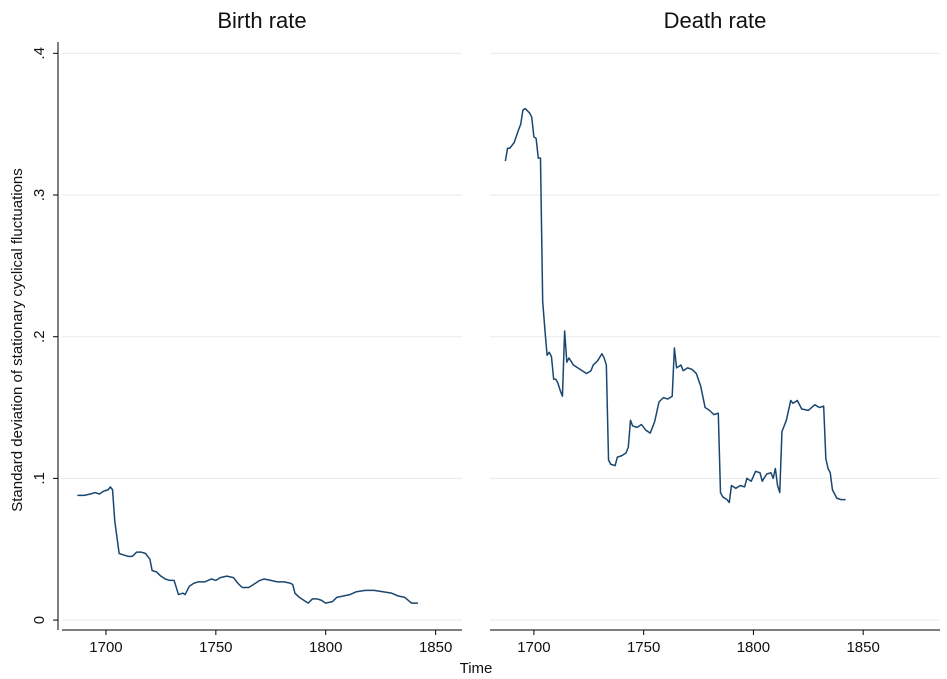 The width and height of the screenshot is (947, 679). I want to click on y-tick-label: .2, so click(39, 336).